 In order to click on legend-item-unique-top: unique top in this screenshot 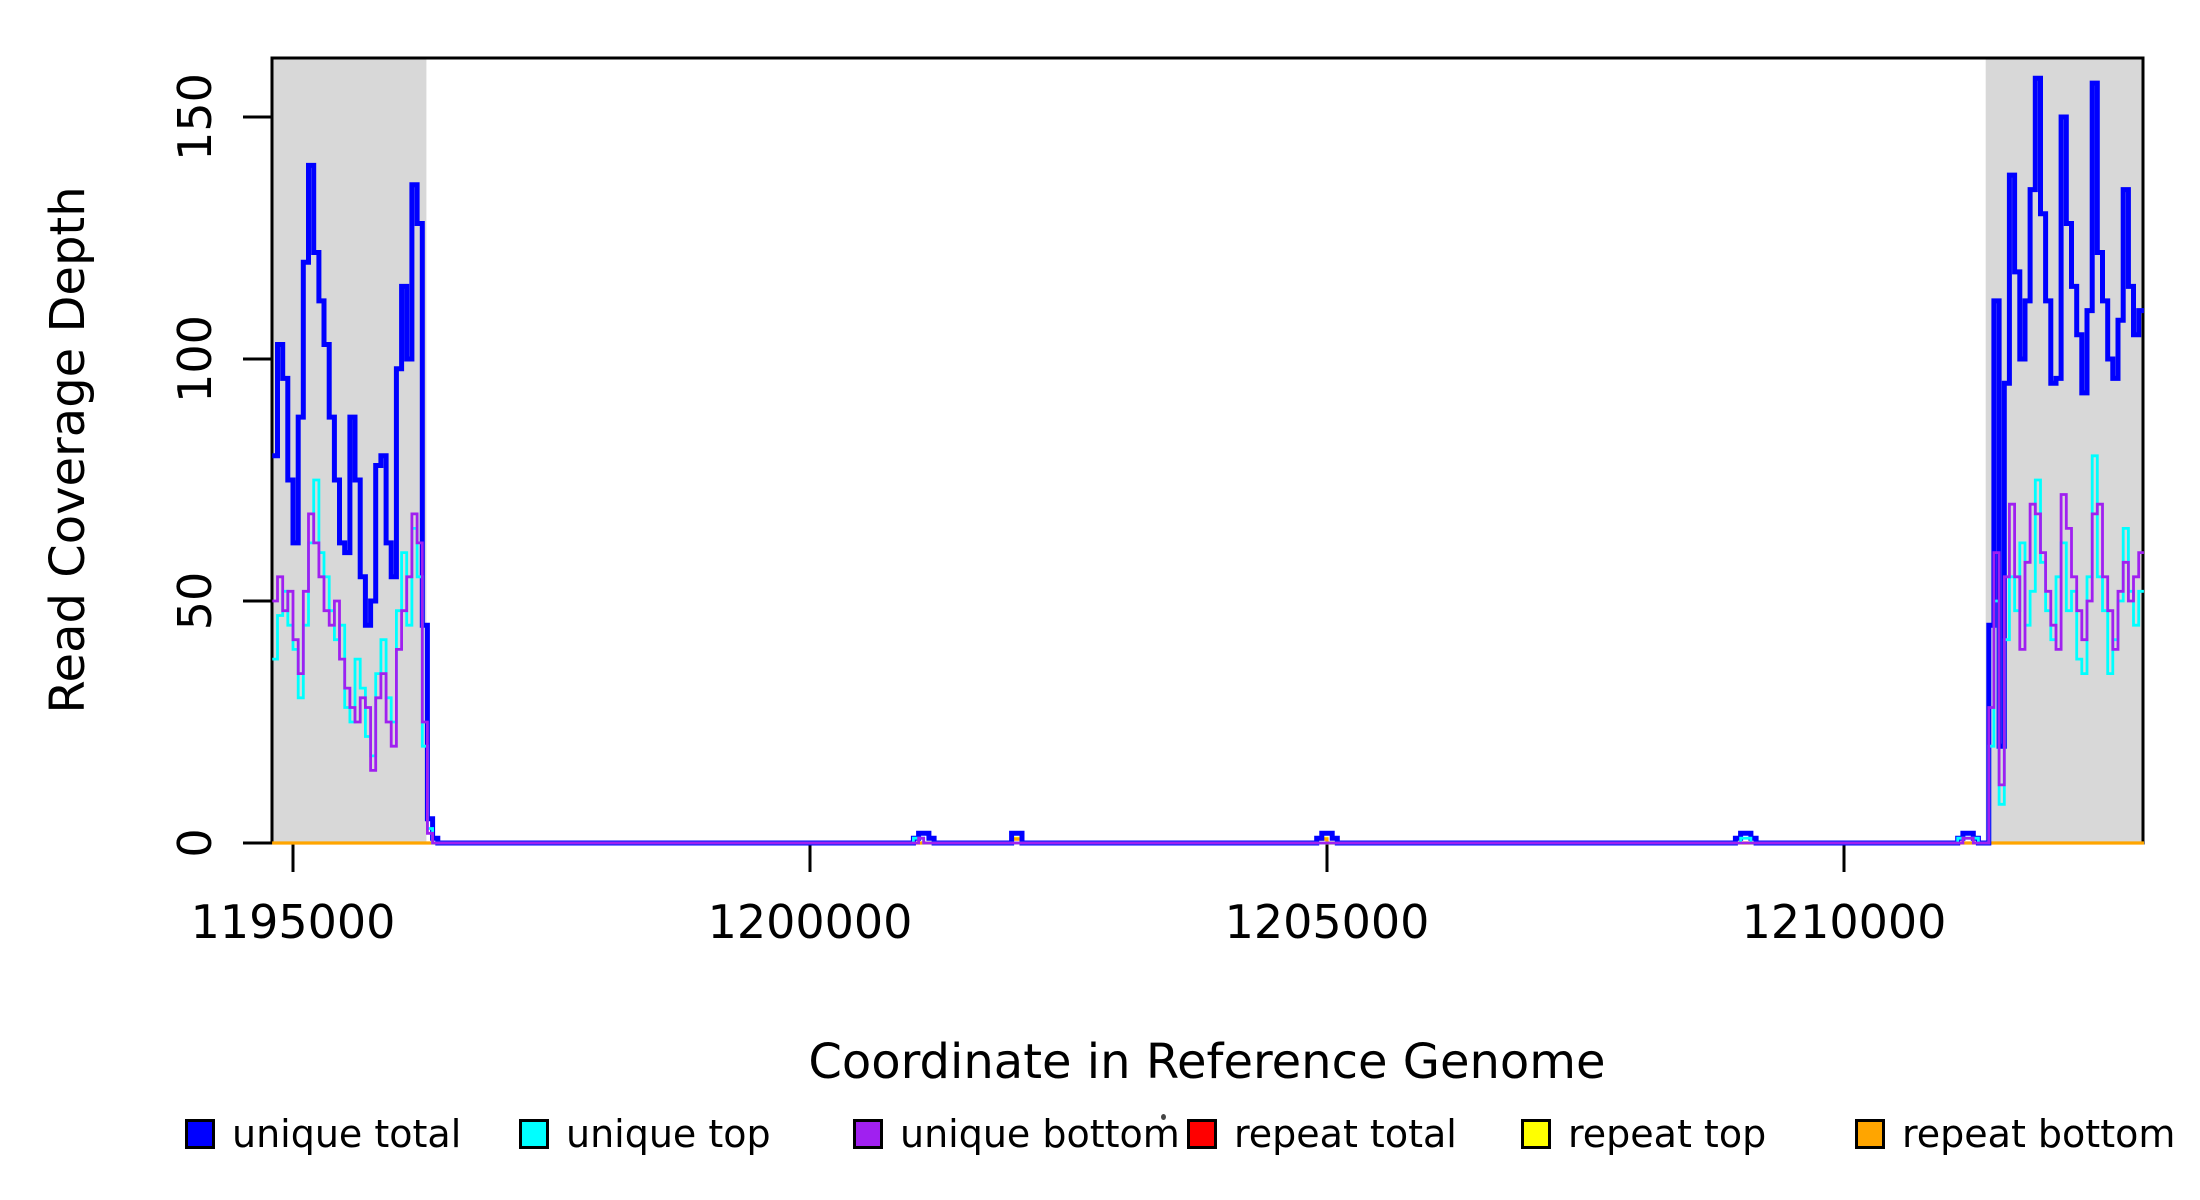, I will do `click(686, 1134)`.